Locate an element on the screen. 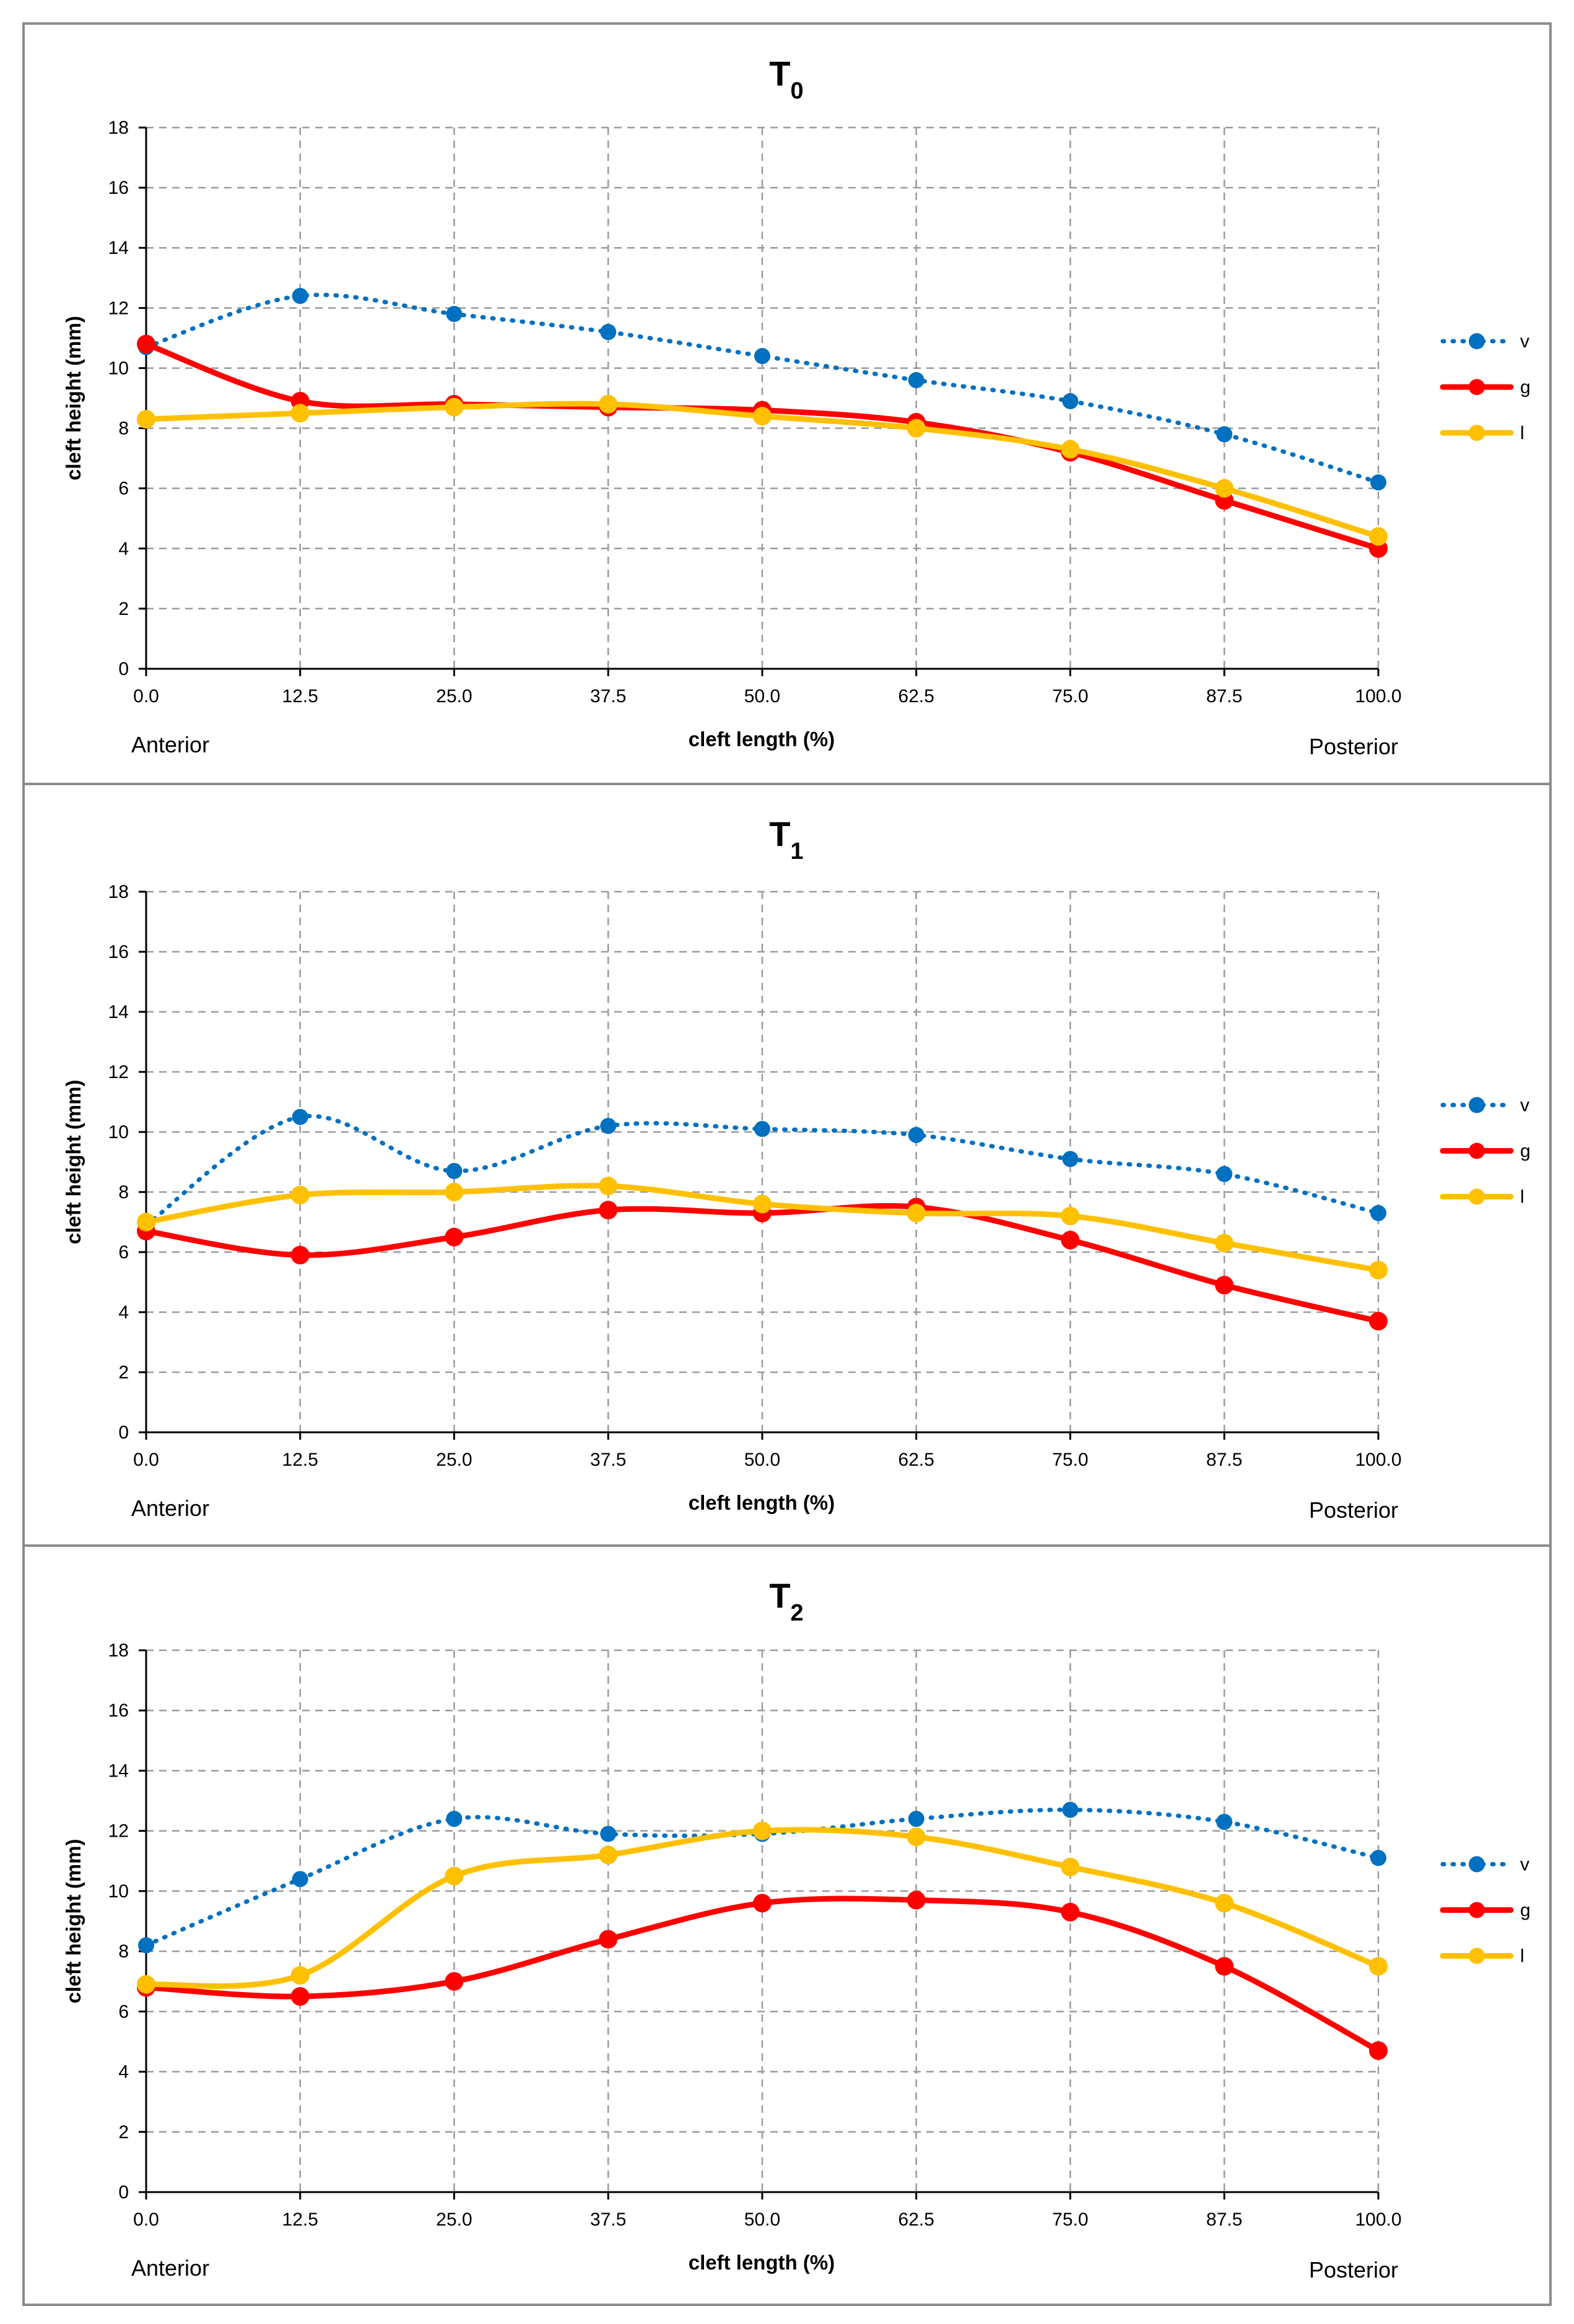 The width and height of the screenshot is (1574, 2324). chart-title-subscript: 2 is located at coordinates (797, 1613).